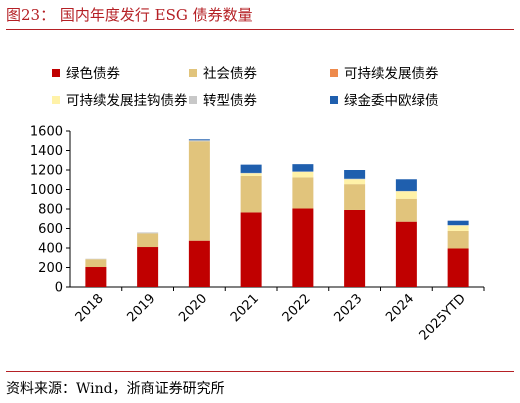 The width and height of the screenshot is (520, 403). I want to click on figure-title: 图23： 国内年度发行 ESG 债券数量, so click(129, 15).